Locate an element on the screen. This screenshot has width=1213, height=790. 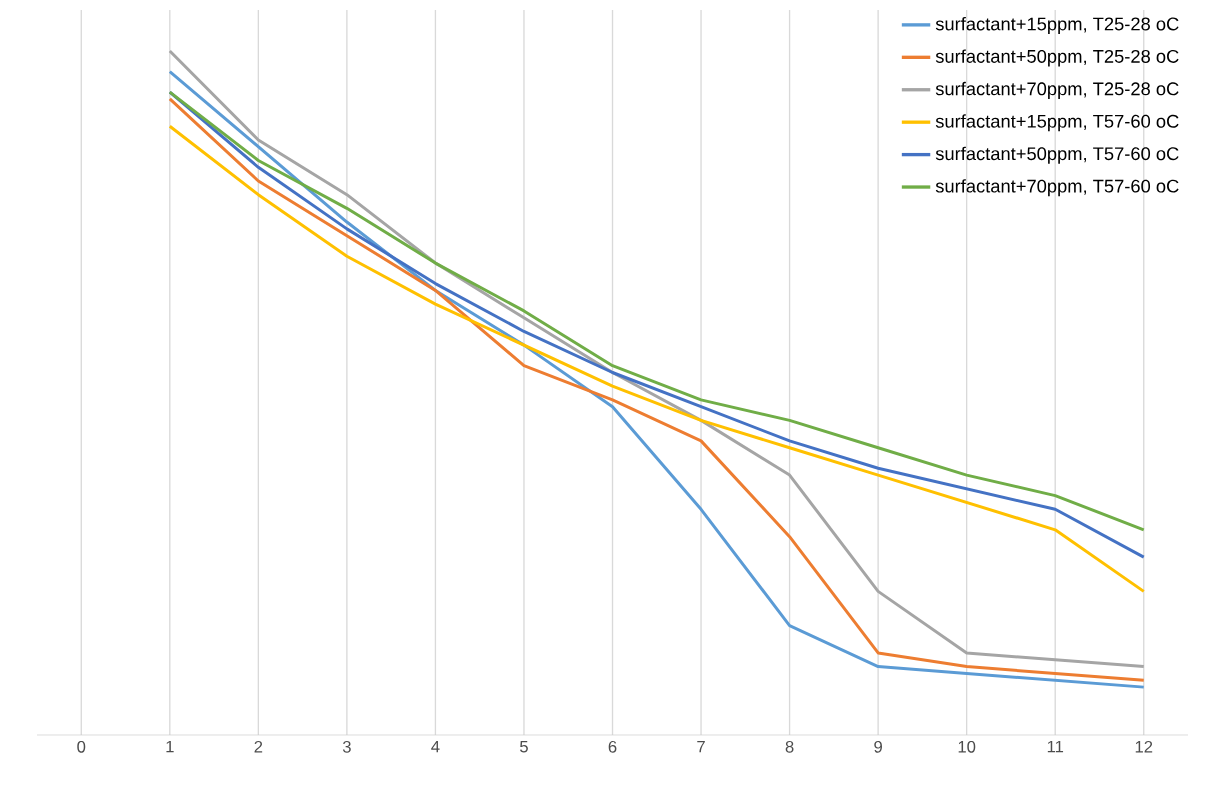
x-tick-label: 11 is located at coordinates (1055, 746).